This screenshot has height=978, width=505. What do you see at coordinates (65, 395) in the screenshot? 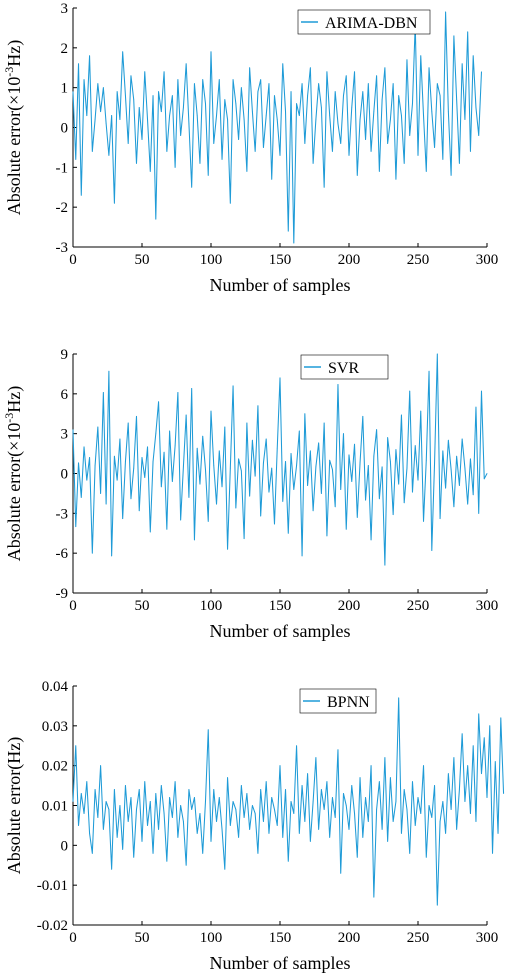
I see `y-tick-label: 6` at bounding box center [65, 395].